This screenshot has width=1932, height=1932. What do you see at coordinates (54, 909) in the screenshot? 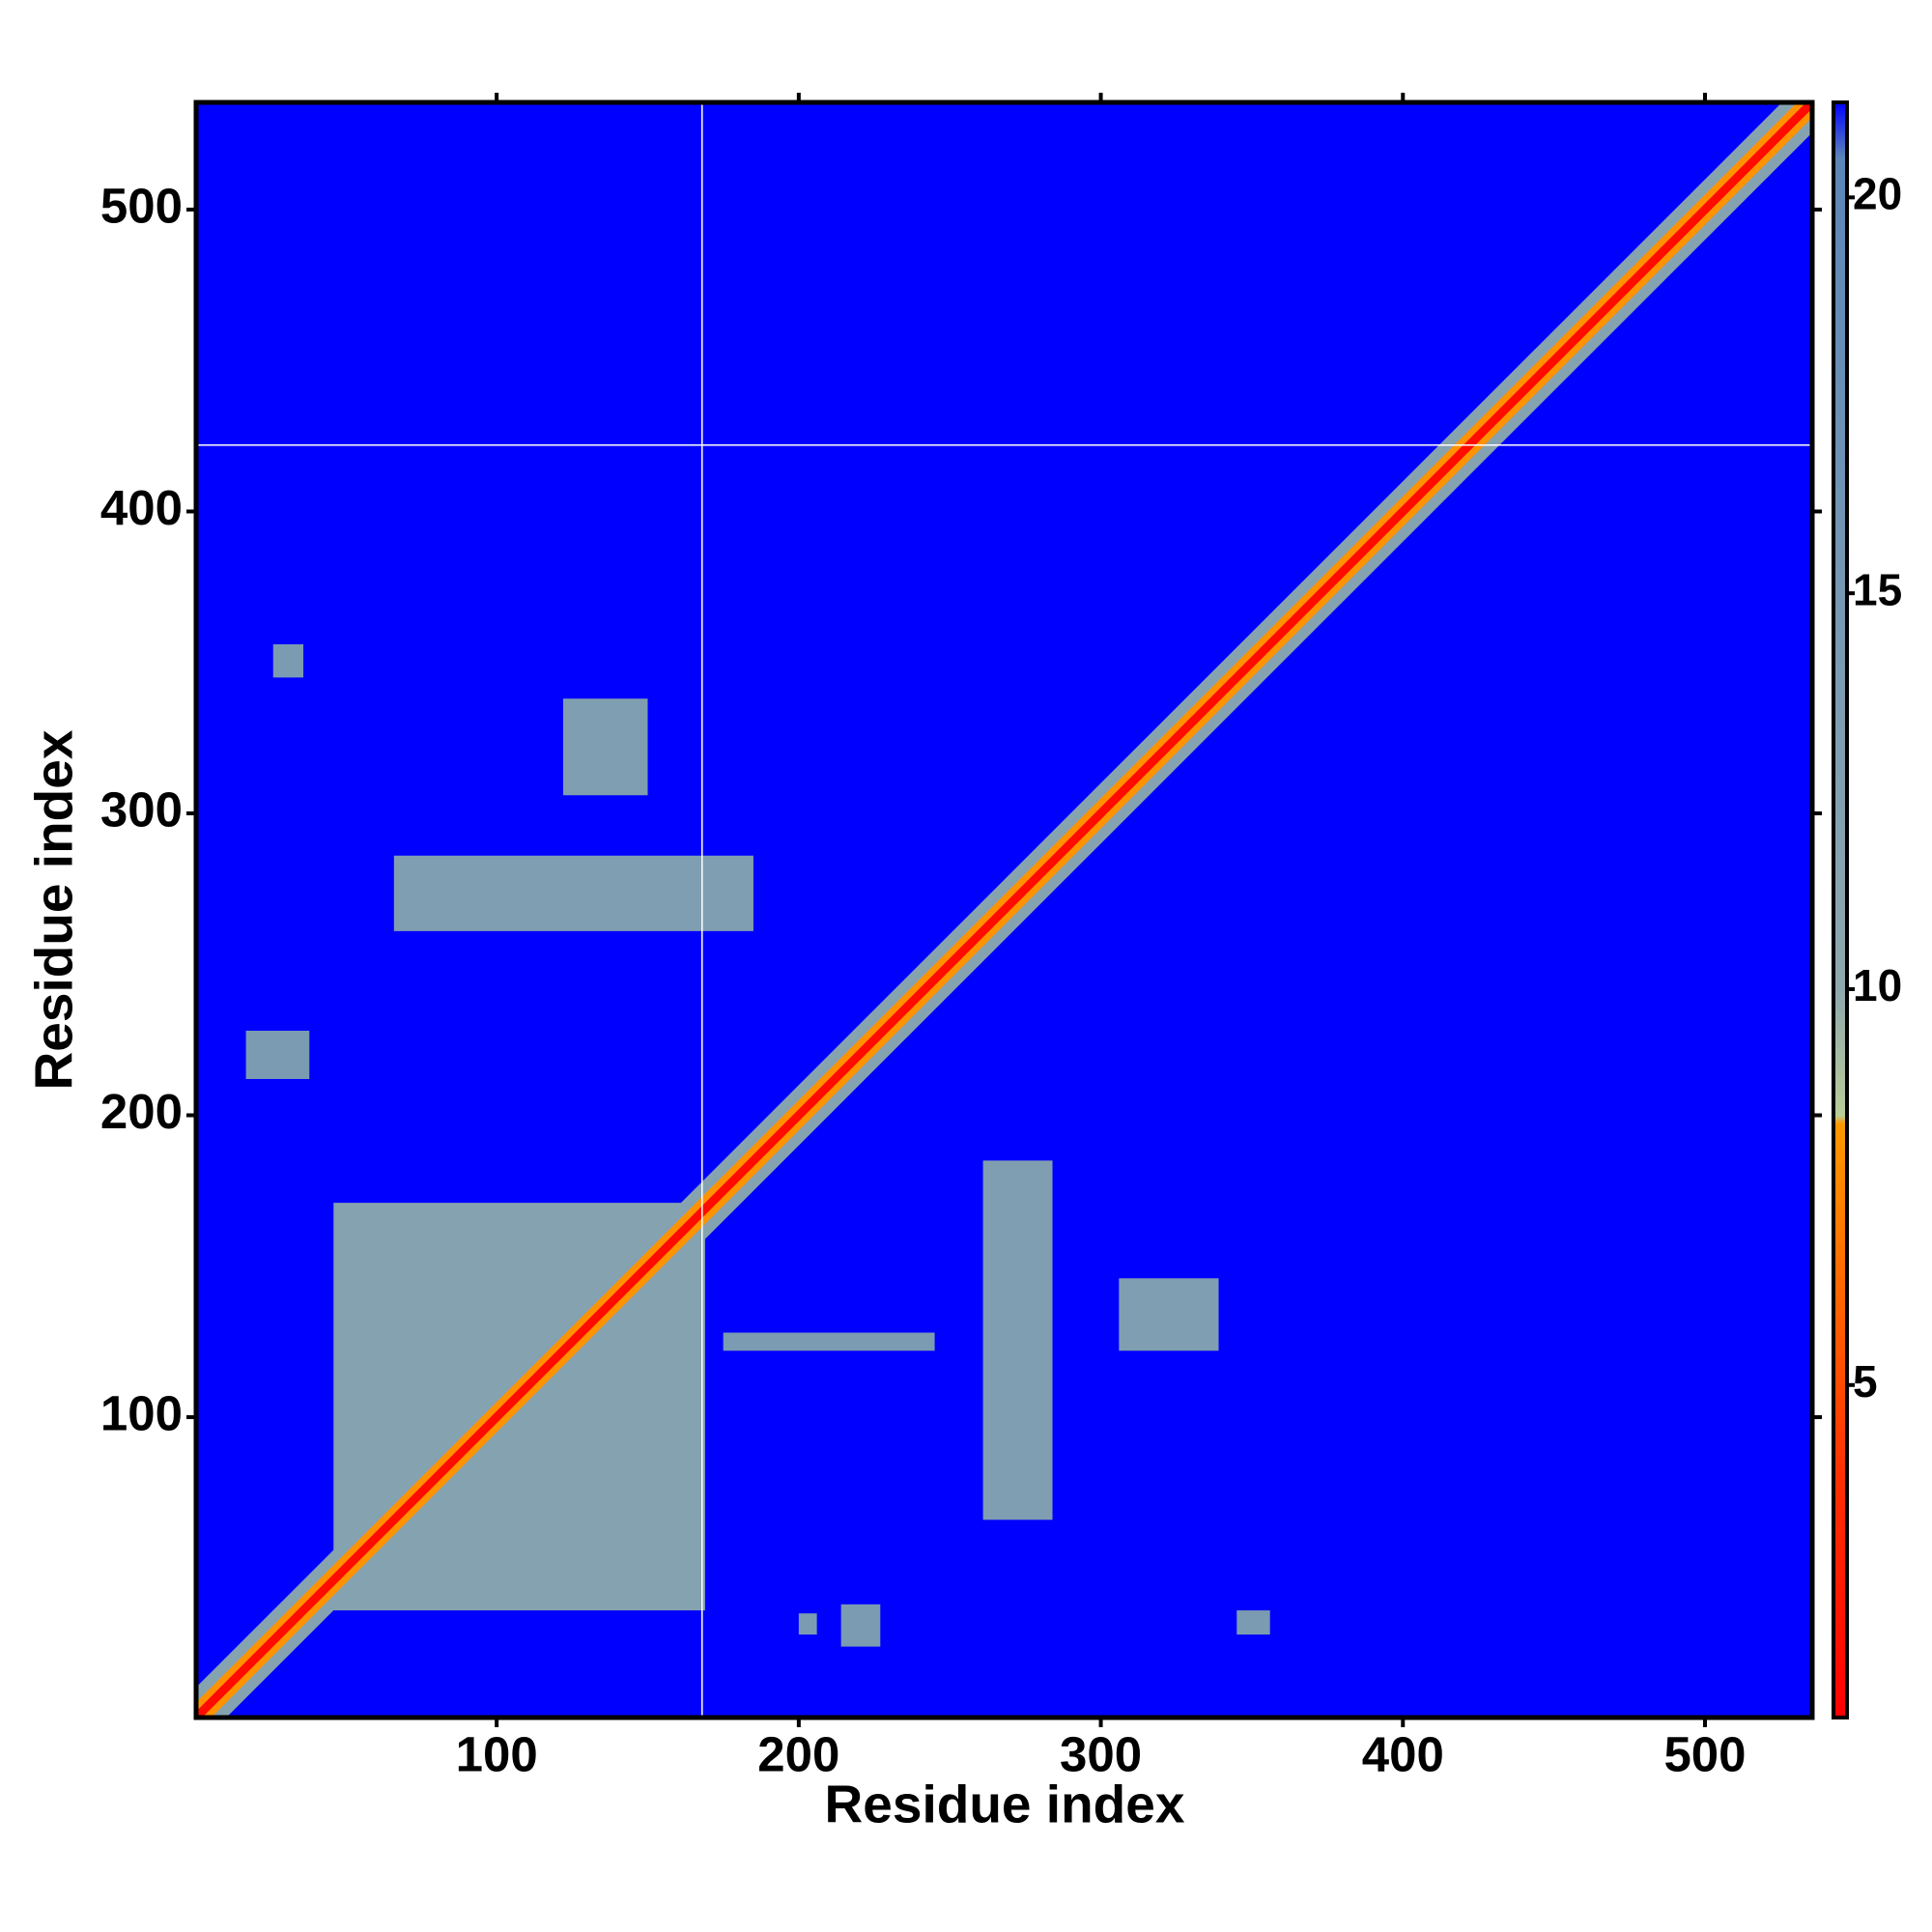
I see `y-axis-title: Residue index` at bounding box center [54, 909].